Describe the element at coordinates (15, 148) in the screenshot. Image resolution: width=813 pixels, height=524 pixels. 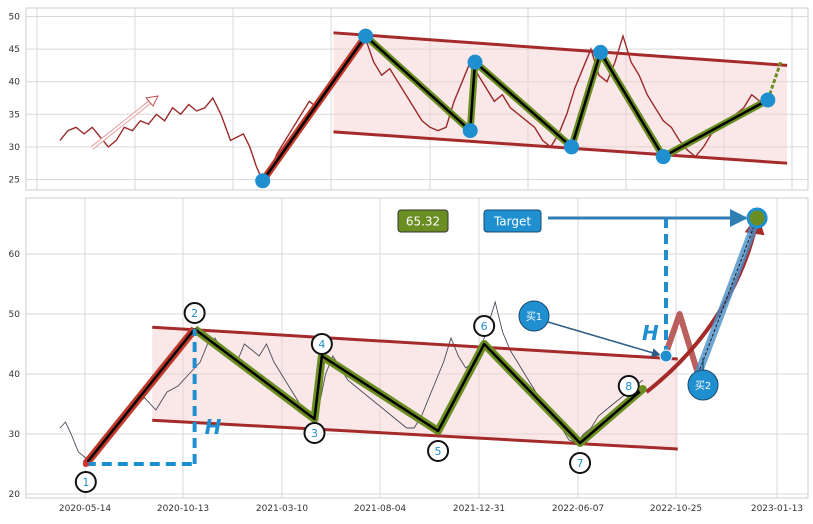
I see `top-y-tick-label: 30` at that location.